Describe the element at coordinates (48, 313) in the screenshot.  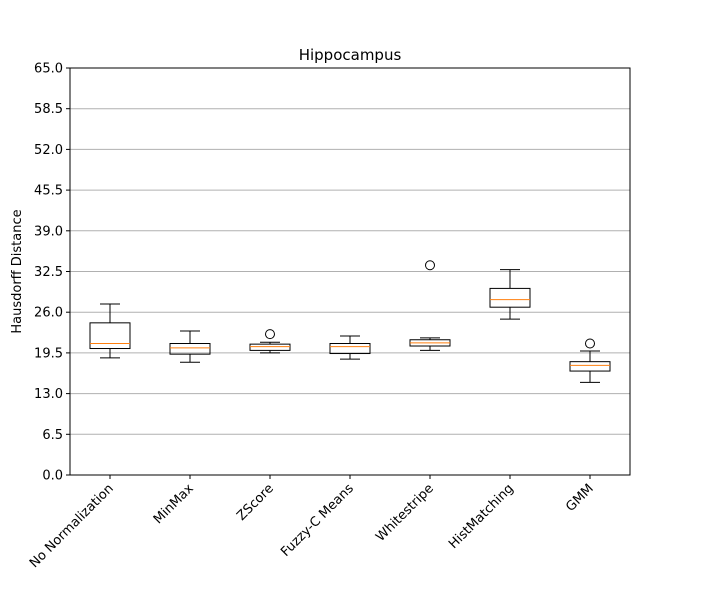
I see `y-tick-label: 26.0` at that location.